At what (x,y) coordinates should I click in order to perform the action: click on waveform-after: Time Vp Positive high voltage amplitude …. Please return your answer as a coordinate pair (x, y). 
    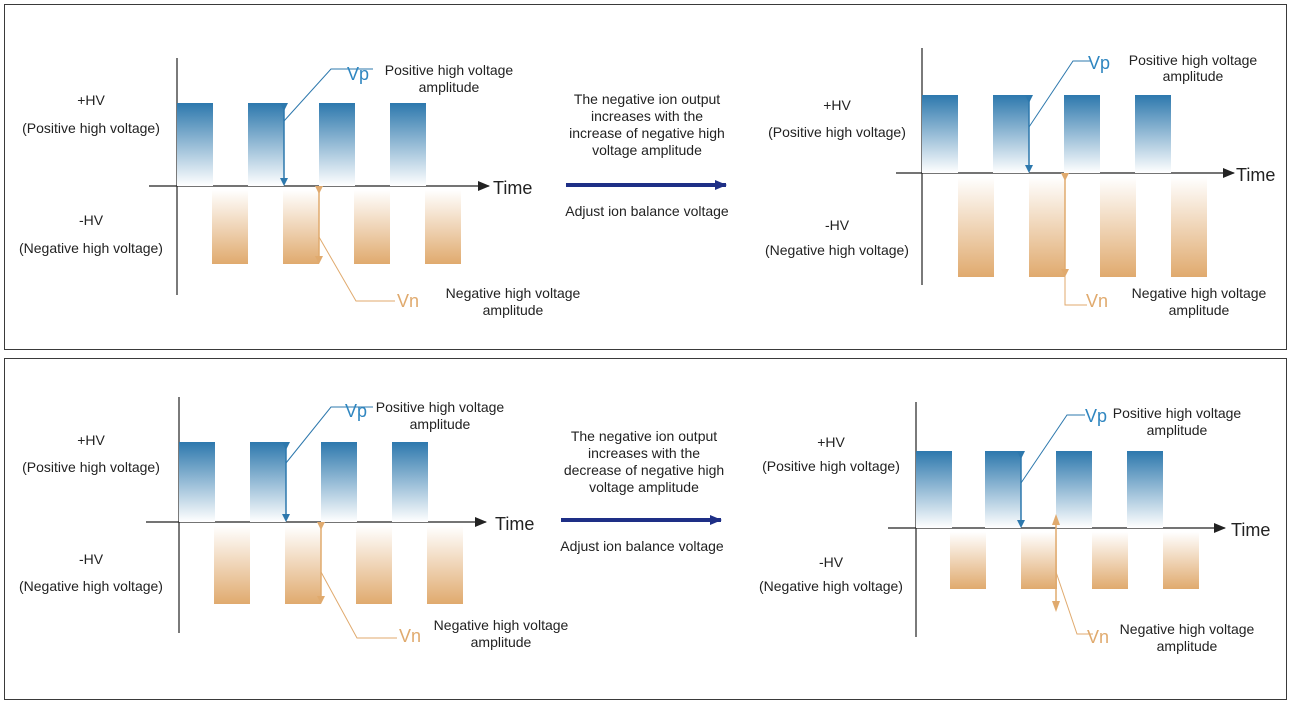
    Looking at the image, I should click on (1014, 528).